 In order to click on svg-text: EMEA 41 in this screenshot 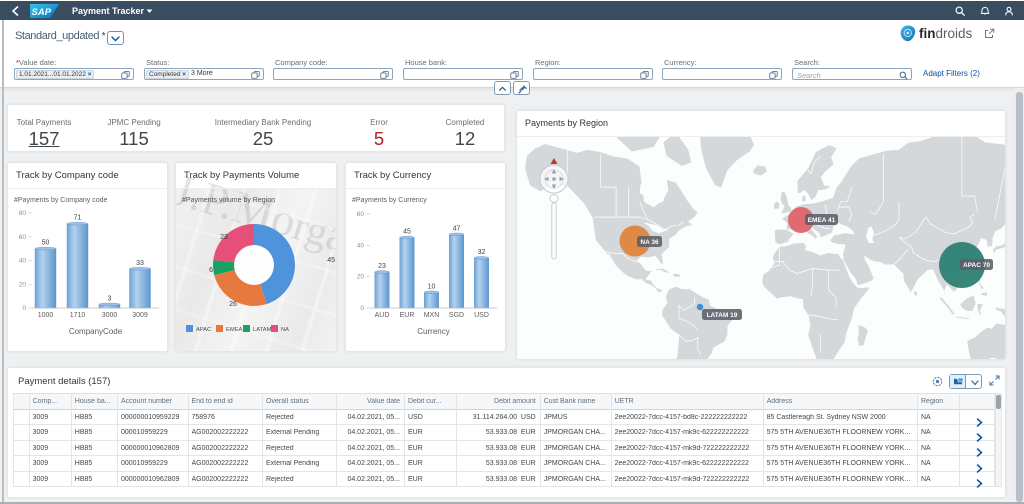, I will do `click(822, 220)`.